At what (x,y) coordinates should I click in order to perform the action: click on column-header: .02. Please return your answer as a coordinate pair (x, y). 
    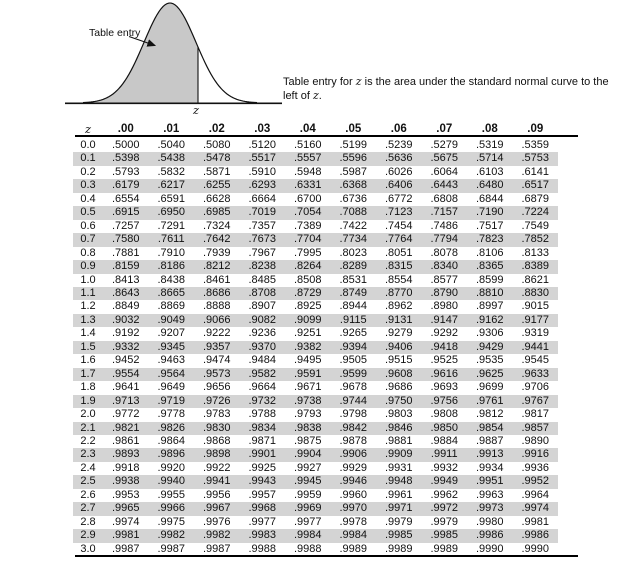
    Looking at the image, I should click on (216, 129).